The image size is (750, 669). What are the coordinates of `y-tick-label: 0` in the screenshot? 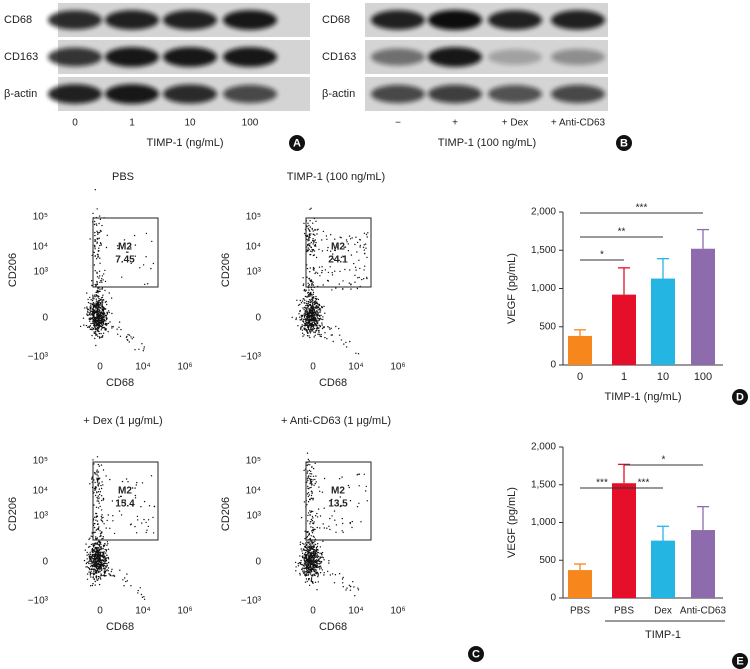 It's located at (553, 598).